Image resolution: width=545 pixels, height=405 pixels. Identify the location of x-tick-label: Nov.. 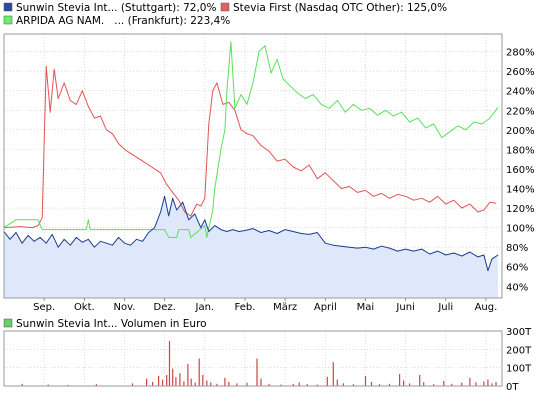
(125, 307).